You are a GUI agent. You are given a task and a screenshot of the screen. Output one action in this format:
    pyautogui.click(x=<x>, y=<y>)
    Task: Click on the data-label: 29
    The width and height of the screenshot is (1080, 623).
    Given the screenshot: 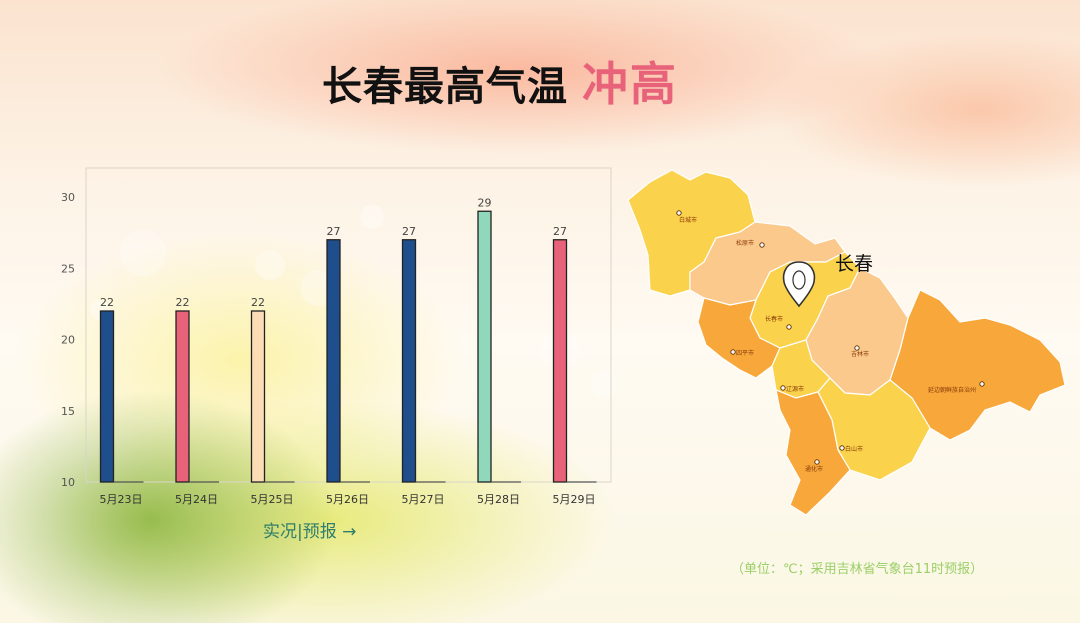 What is the action you would take?
    pyautogui.click(x=485, y=202)
    